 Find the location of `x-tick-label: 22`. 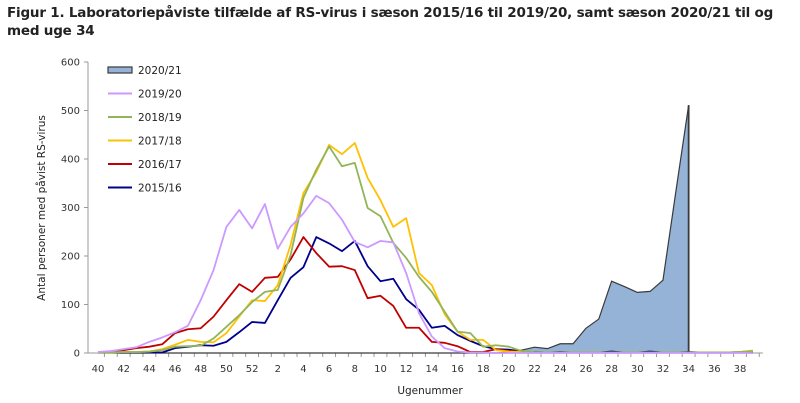

x-tick-label: 22 is located at coordinates (534, 369).